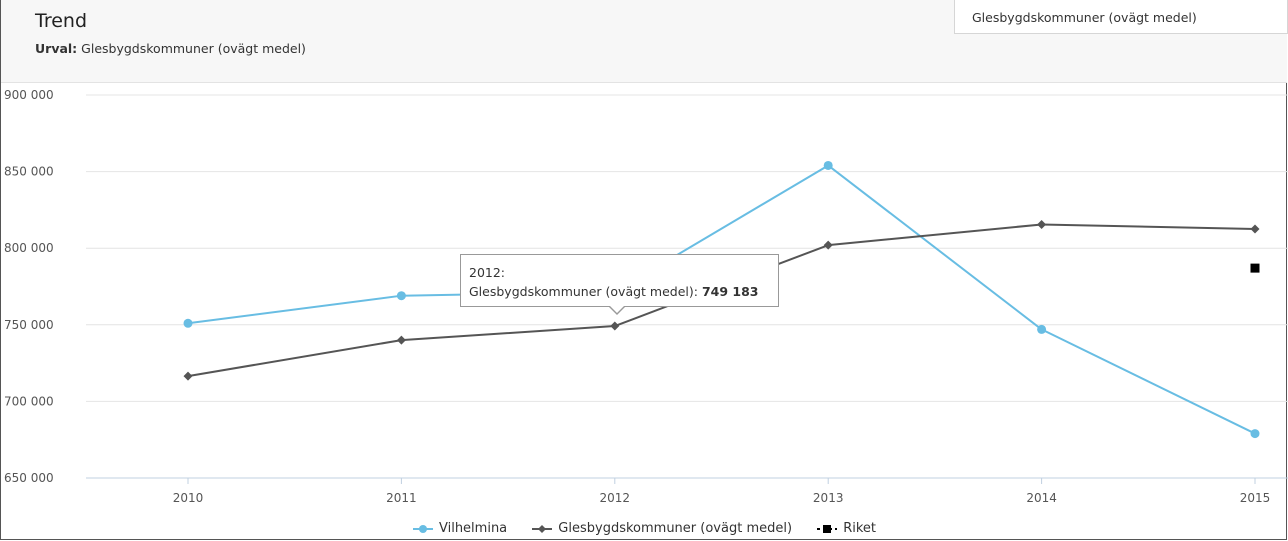 The width and height of the screenshot is (1288, 541). What do you see at coordinates (859, 528) in the screenshot?
I see `legend-label-riket: Riket` at bounding box center [859, 528].